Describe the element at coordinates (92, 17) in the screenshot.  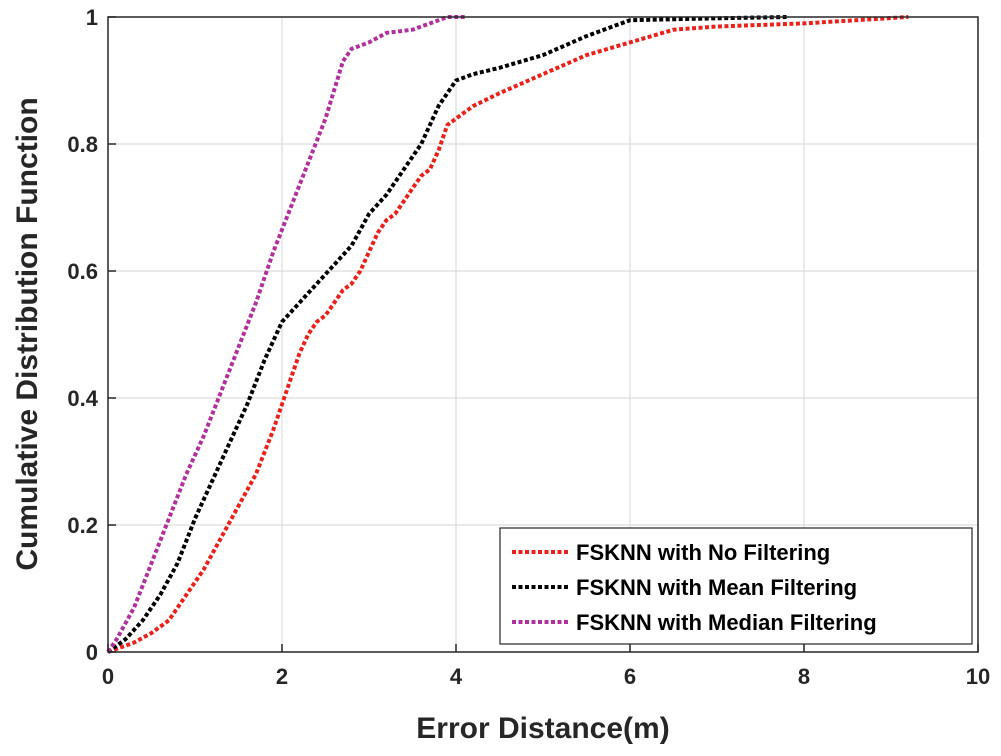
I see `y-tick-label: 1` at that location.